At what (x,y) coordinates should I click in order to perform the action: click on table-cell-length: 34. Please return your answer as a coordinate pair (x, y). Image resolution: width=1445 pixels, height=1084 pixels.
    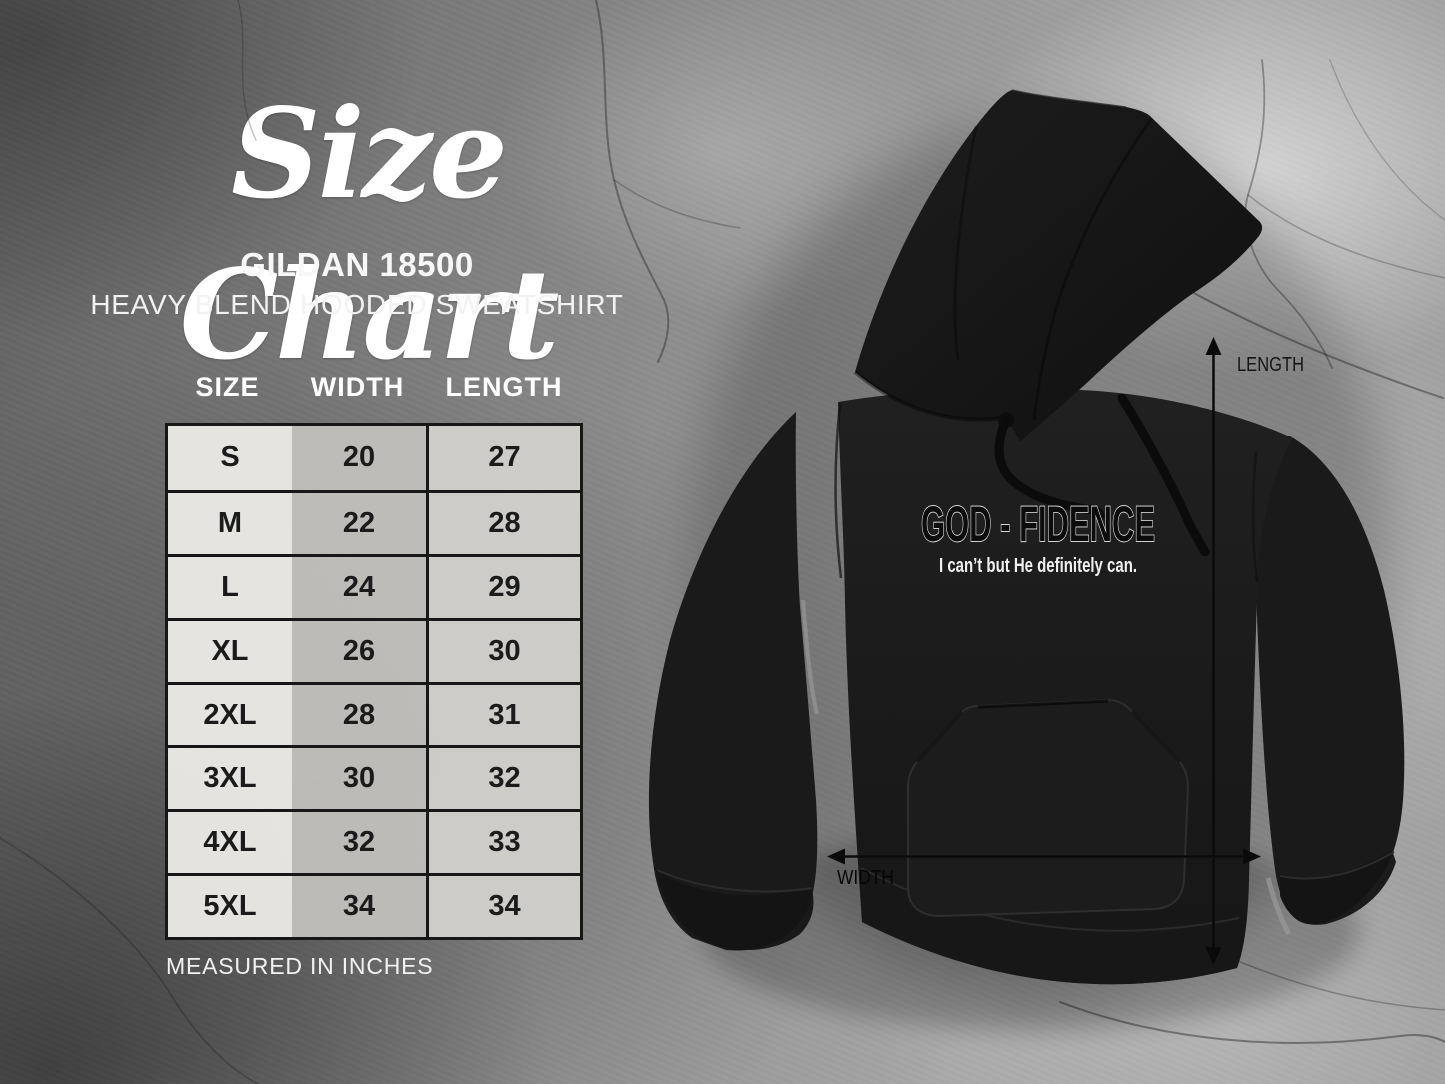
    Looking at the image, I should click on (503, 905).